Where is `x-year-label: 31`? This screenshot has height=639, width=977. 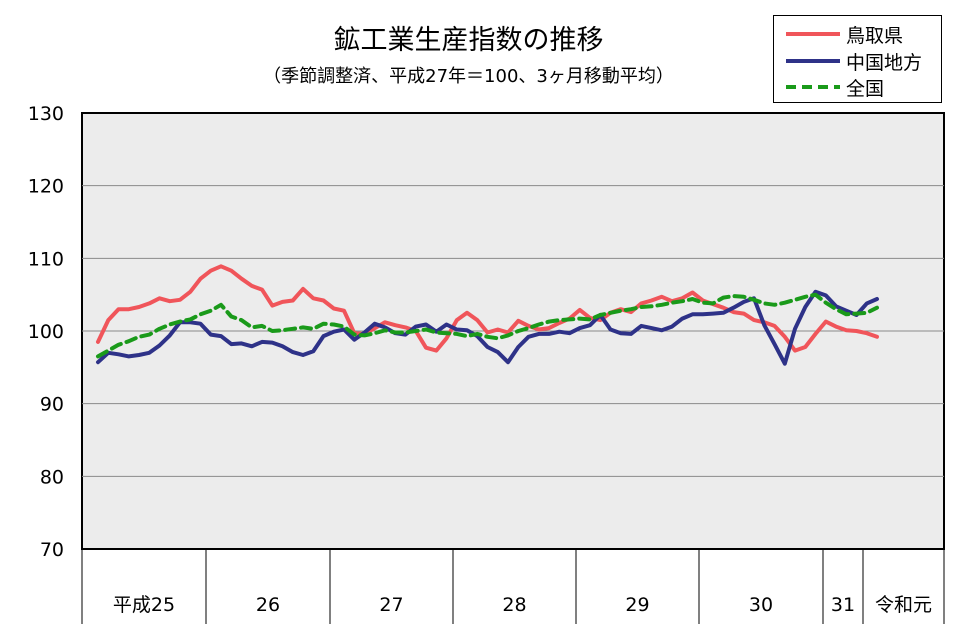 x-year-label: 31 is located at coordinates (843, 605).